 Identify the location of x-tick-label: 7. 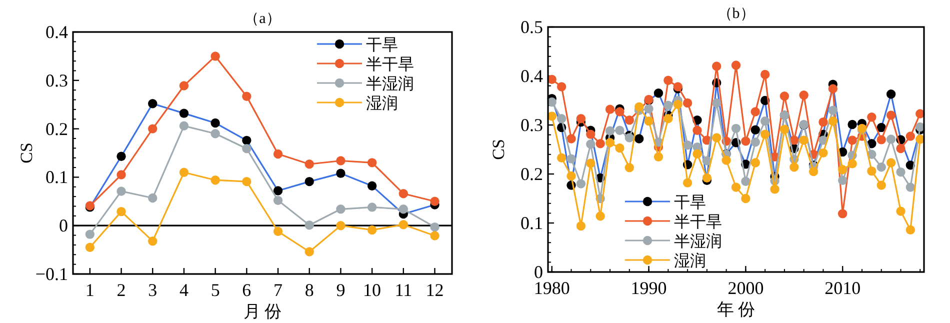
(278, 290).